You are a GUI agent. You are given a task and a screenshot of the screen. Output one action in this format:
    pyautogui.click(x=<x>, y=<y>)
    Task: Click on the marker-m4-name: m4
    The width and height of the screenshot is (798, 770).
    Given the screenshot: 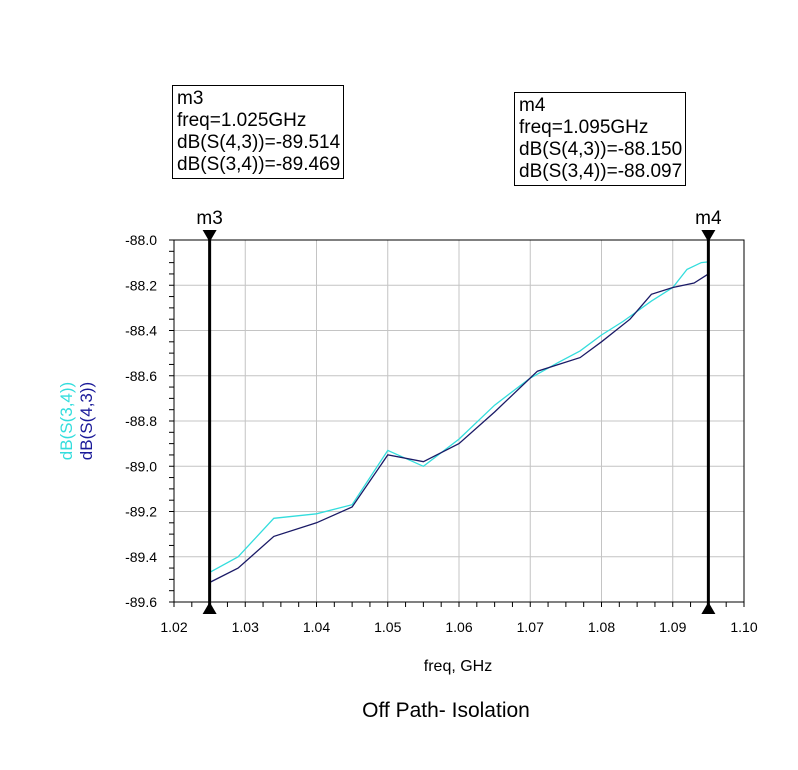 What is the action you would take?
    pyautogui.click(x=532, y=105)
    